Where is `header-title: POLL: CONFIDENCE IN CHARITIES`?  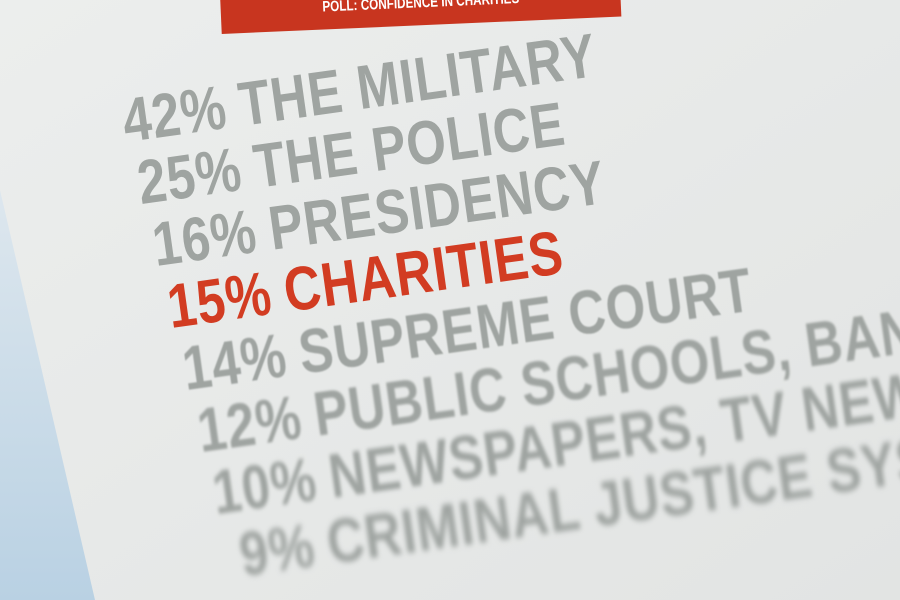 header-title: POLL: CONFIDENCE IN CHARITIES is located at coordinates (420, 8).